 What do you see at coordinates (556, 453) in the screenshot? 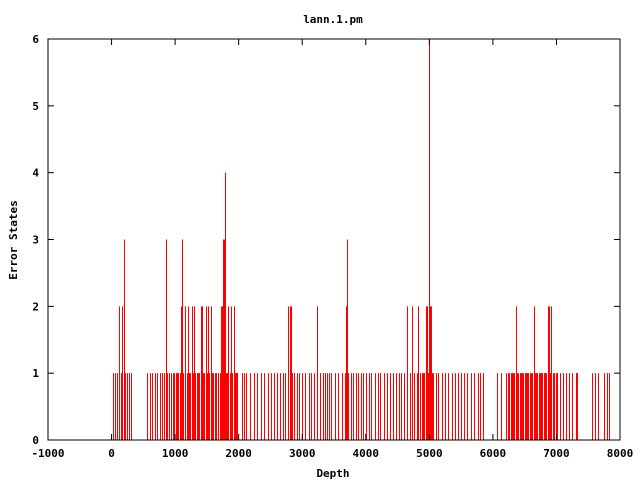
I see `x-tick-label: 7000` at bounding box center [556, 453].